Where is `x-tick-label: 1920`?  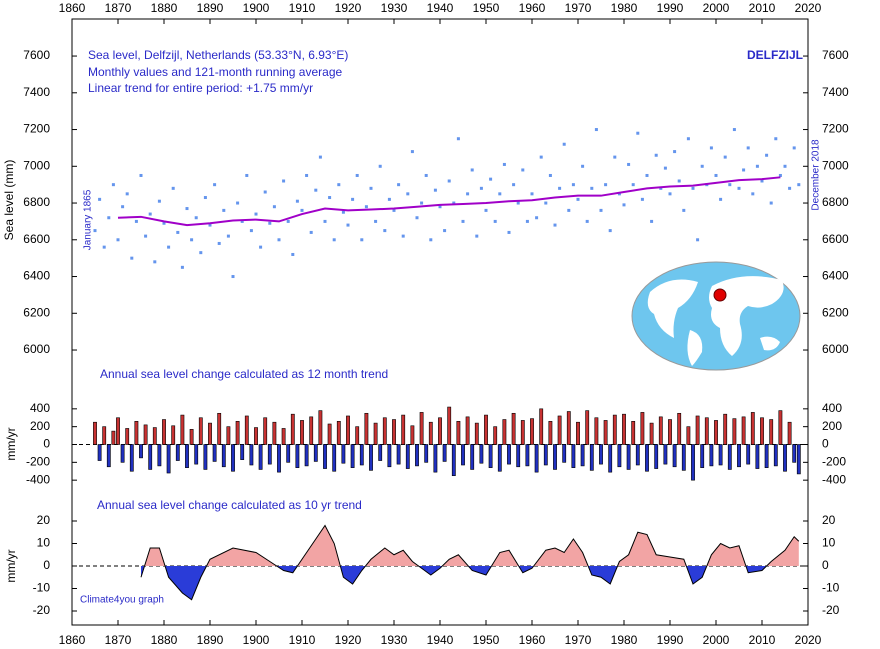
x-tick-label: 1920 is located at coordinates (348, 640).